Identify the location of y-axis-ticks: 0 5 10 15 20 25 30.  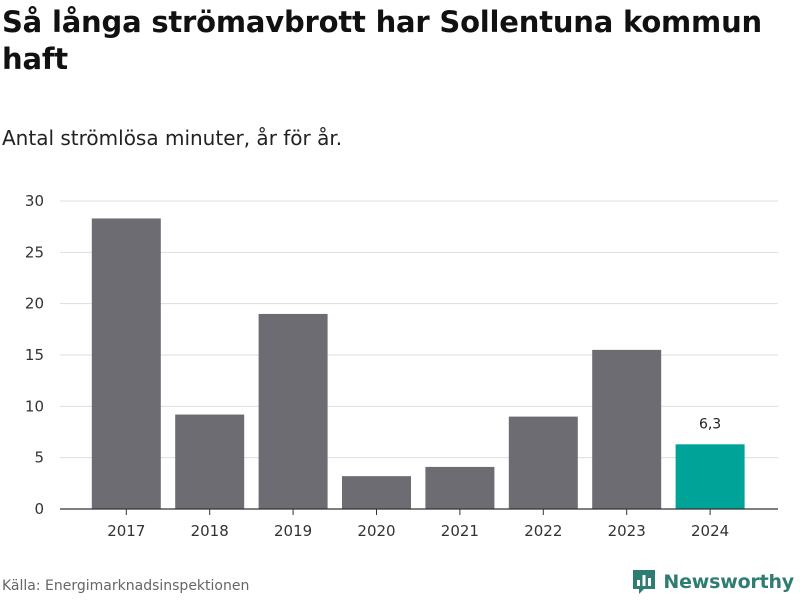
(34, 355).